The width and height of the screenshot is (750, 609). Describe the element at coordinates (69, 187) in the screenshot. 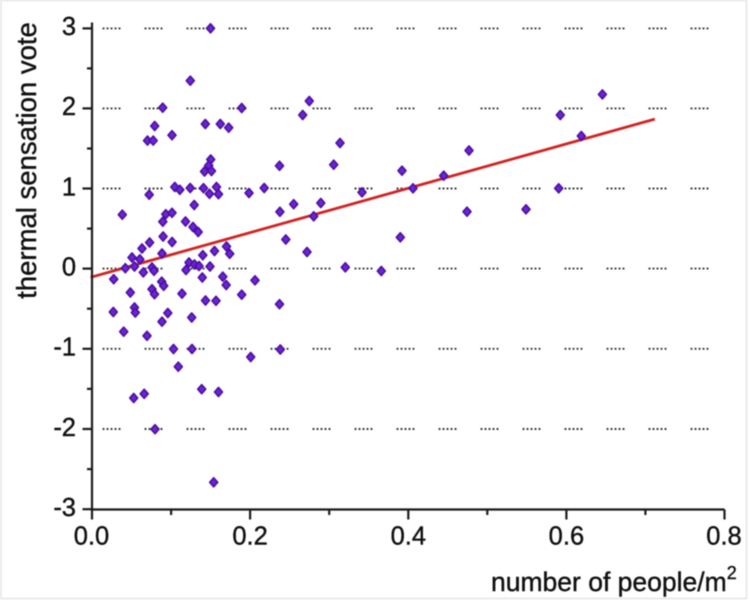

I see `svg-text: 1` at that location.